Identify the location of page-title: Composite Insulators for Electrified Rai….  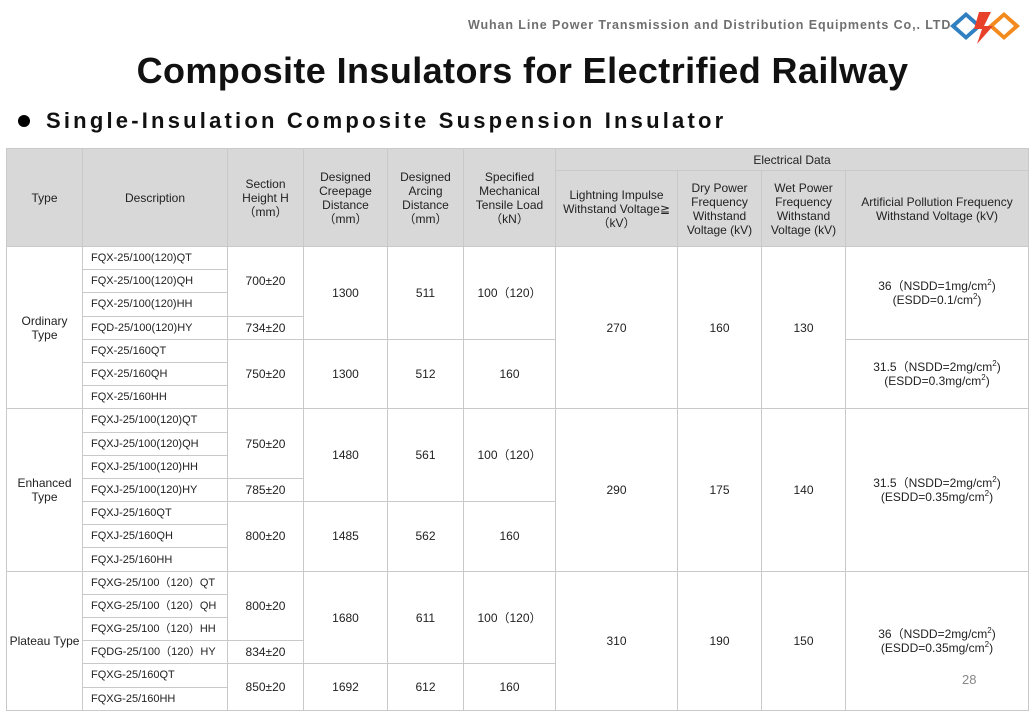
(522, 70).